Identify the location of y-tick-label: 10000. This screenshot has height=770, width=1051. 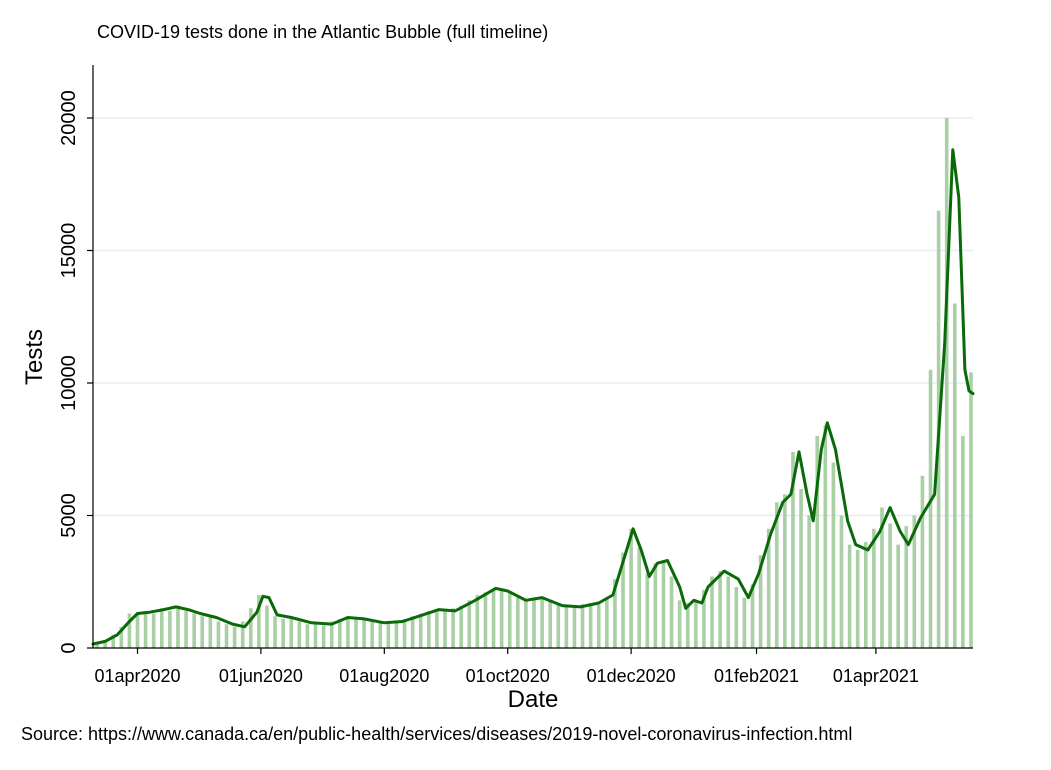
(69, 383).